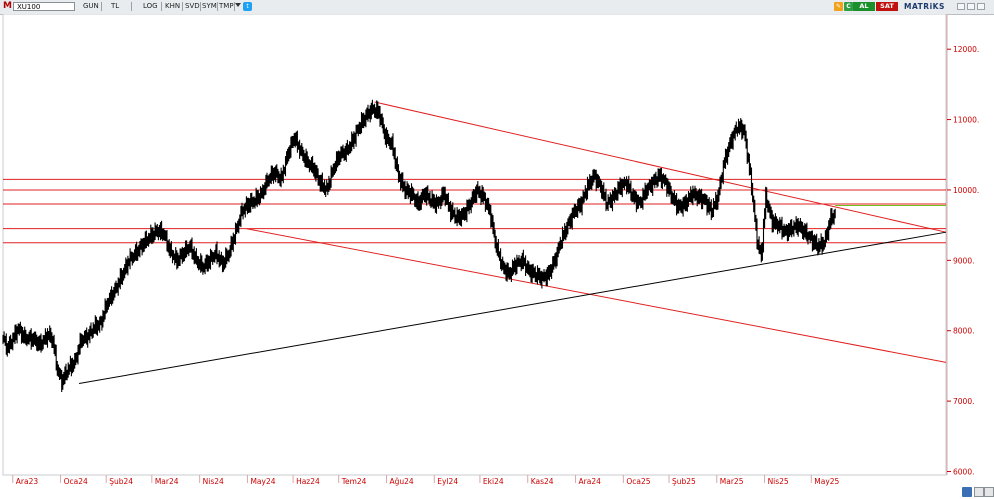  Describe the element at coordinates (247, 6) in the screenshot. I see `twitter-icon: t` at that location.